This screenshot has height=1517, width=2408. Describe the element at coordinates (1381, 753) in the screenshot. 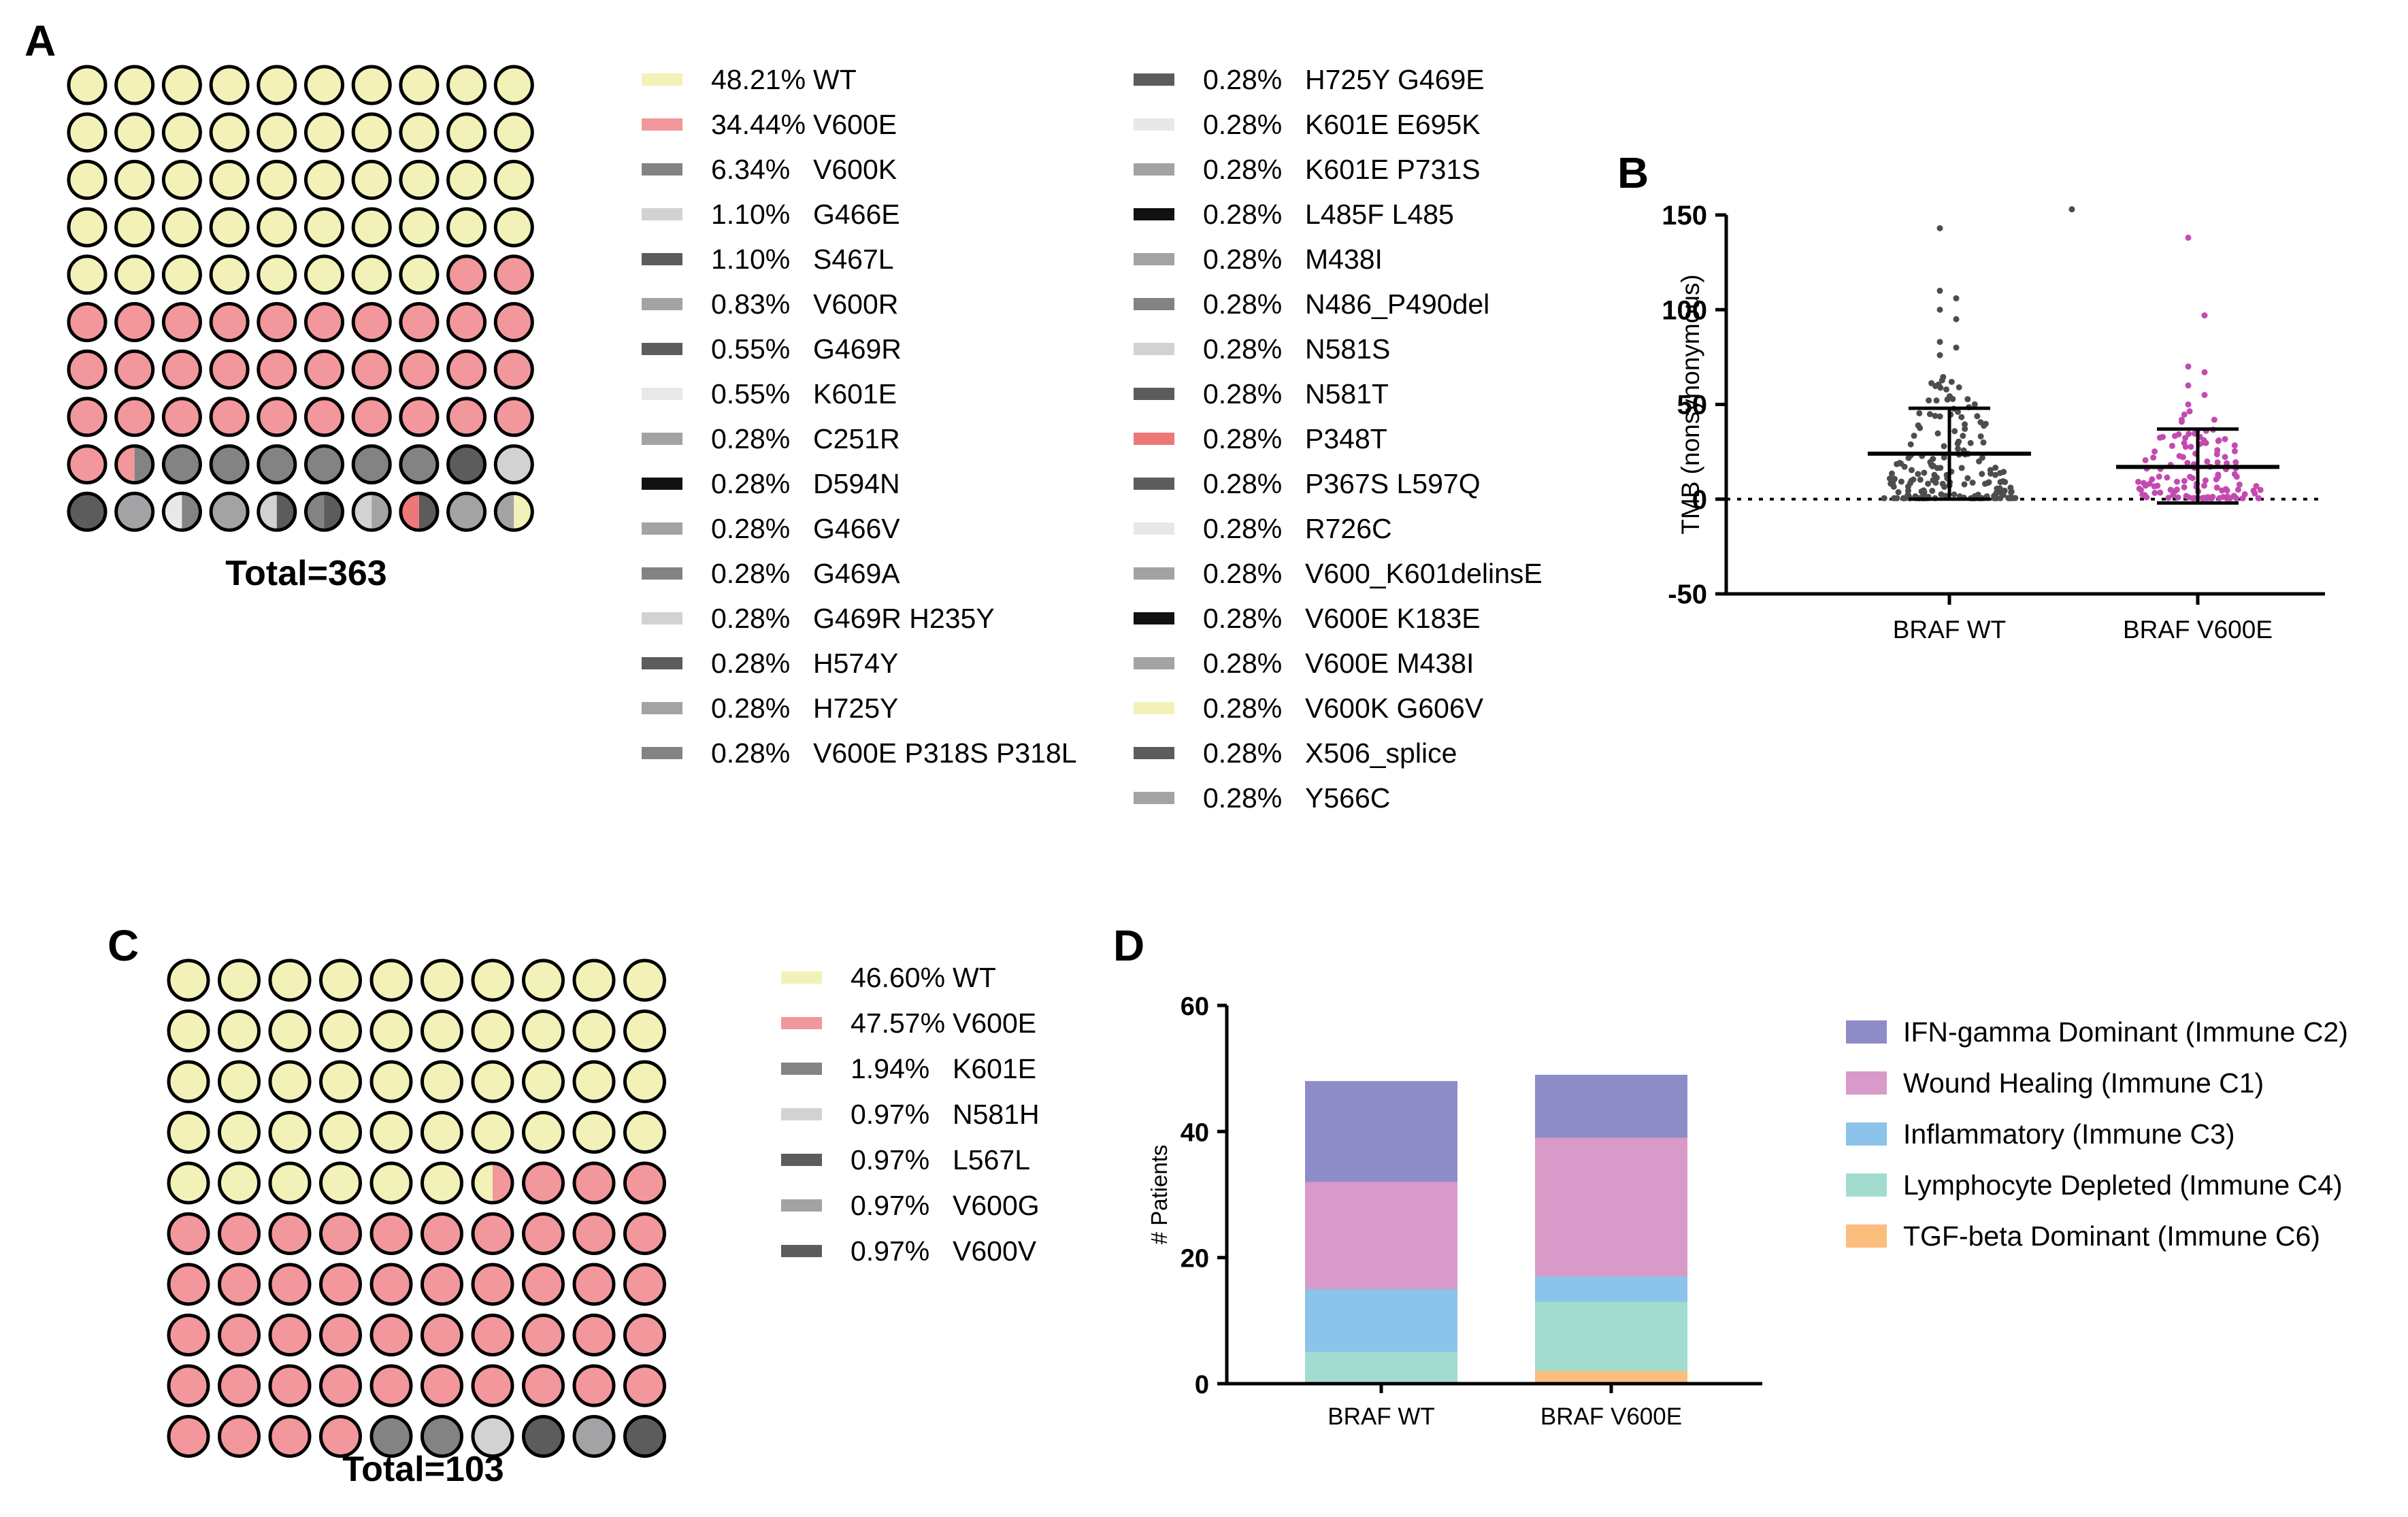

I see `legend-label: X506_splice` at that location.